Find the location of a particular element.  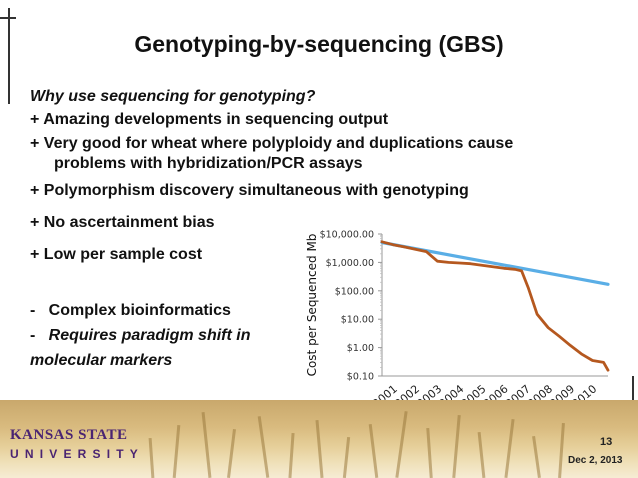

bullet-complex-bioinformatics: - Complex bioinformatics is located at coordinates (130, 310).